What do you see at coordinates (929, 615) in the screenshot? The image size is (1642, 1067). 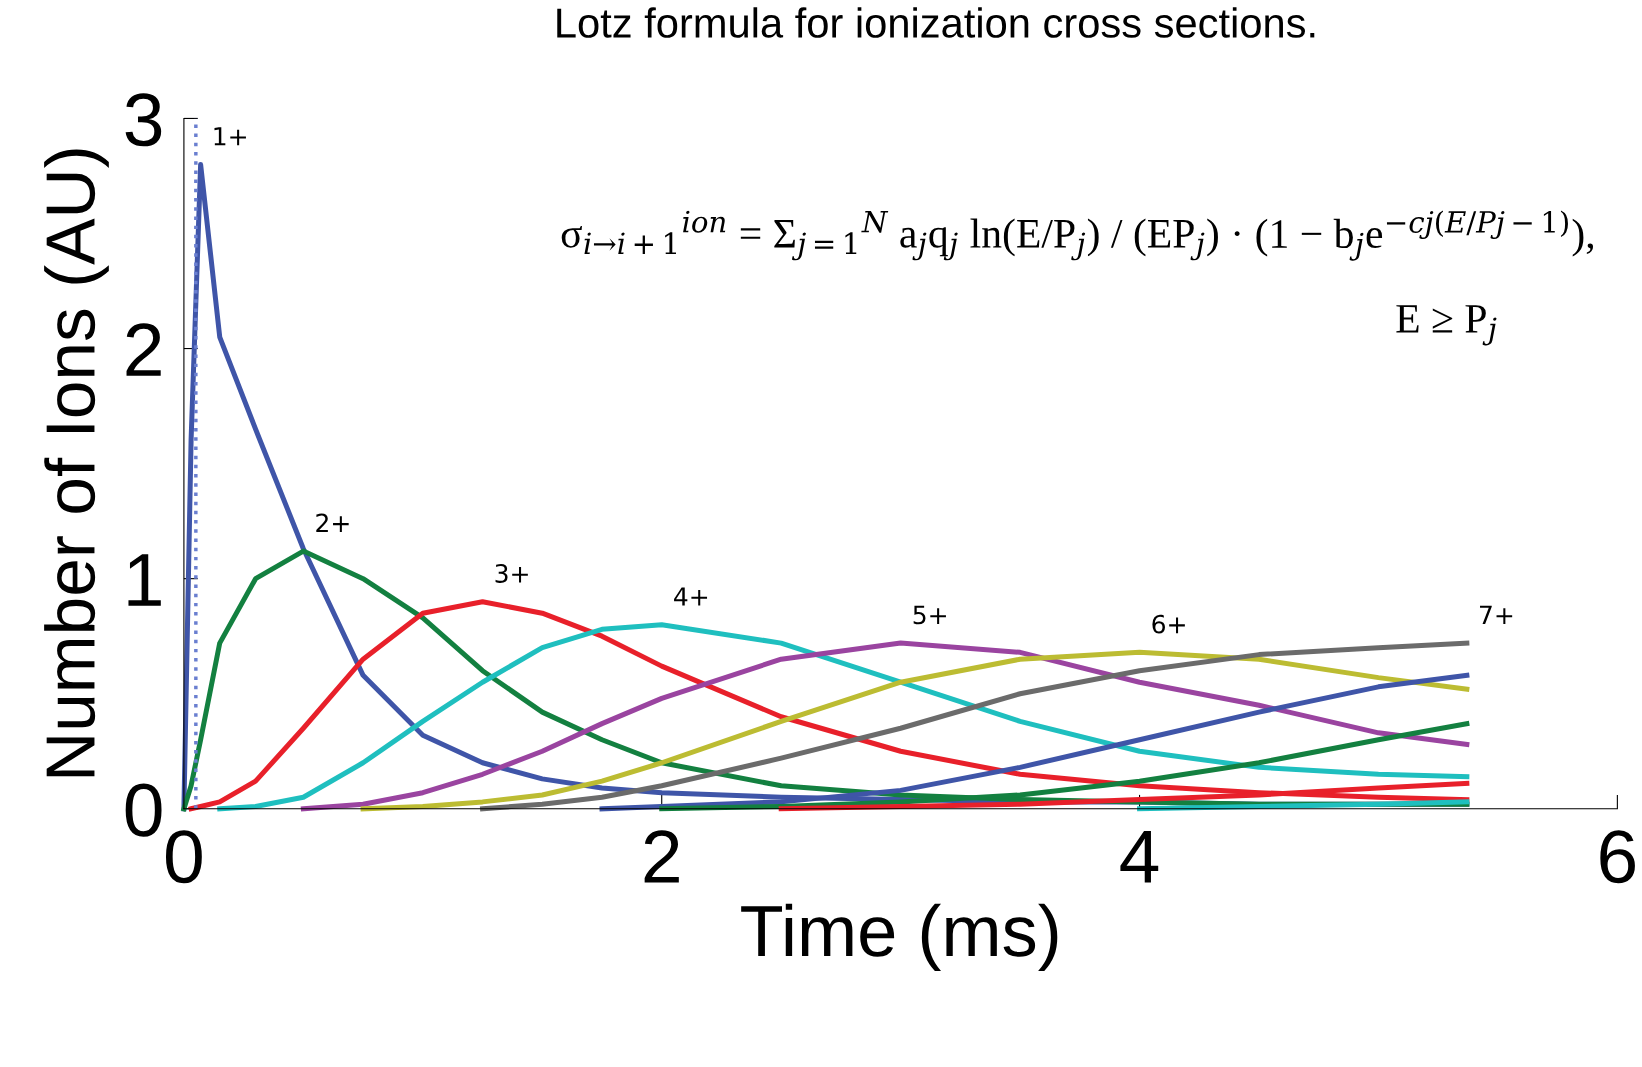 I see `series-label: 5+` at bounding box center [929, 615].